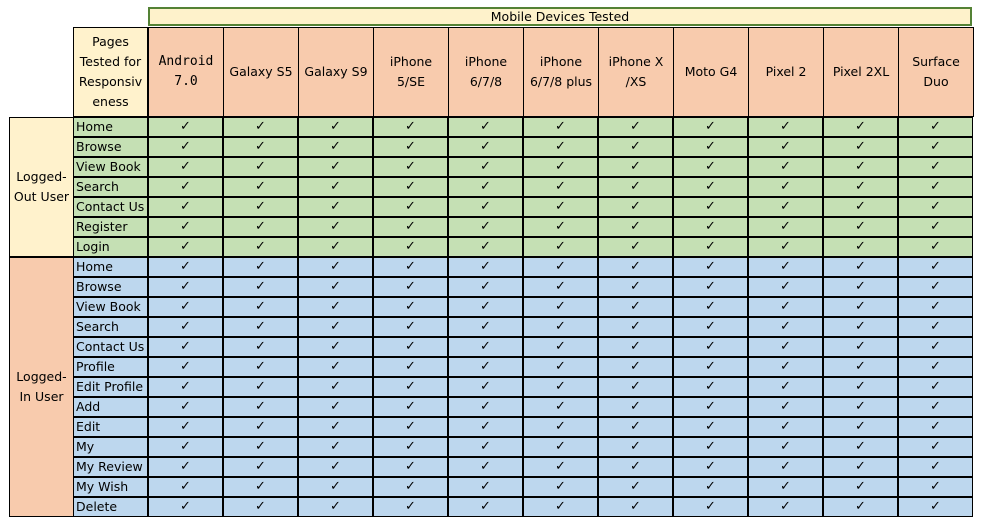  I want to click on pages-header-label: Pages Tested for Responsiv eness, so click(110, 71).